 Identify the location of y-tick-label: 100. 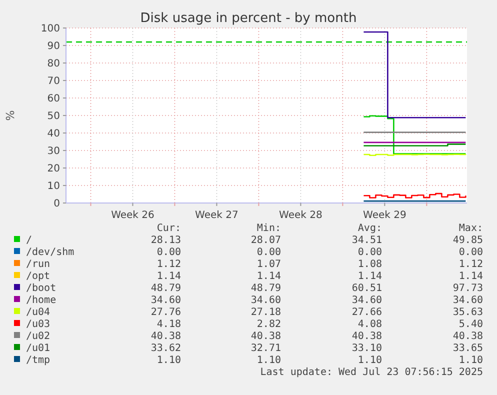
(50, 29).